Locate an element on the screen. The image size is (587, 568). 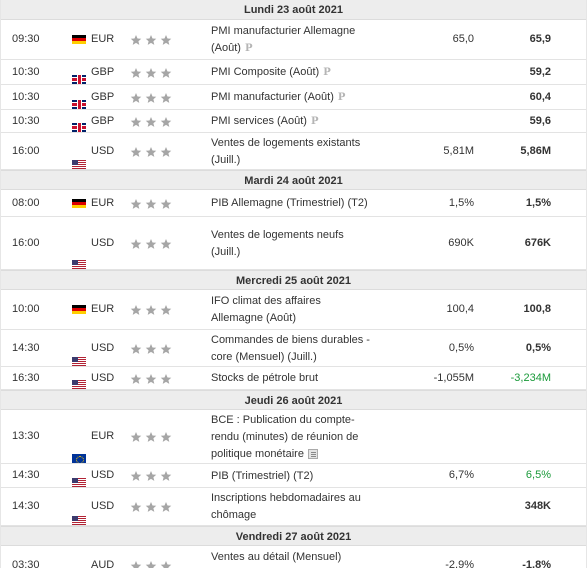
event-row: 10:30 GBP PMI services (Août) P 59,6 is located at coordinates (293, 121).